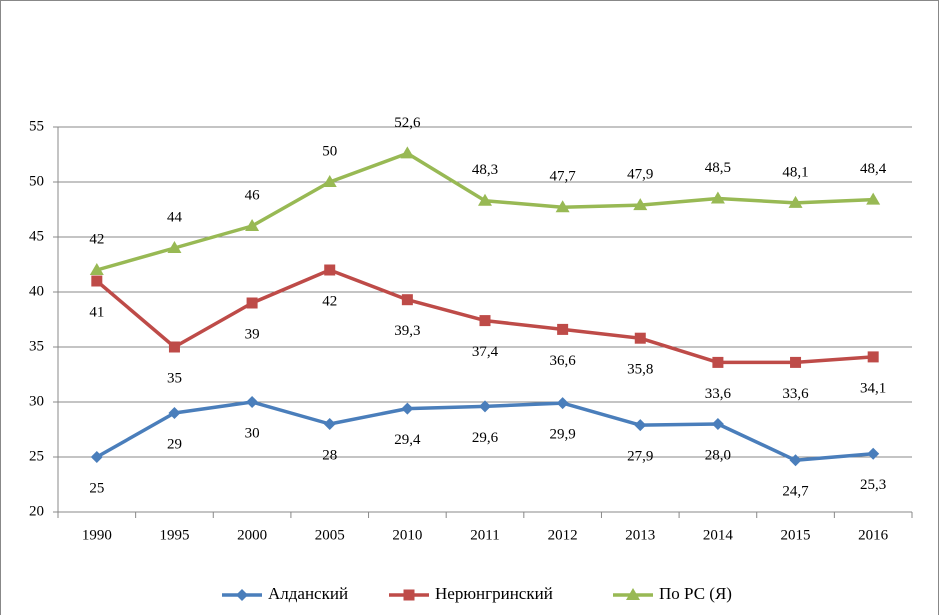 Image resolution: width=939 pixels, height=615 pixels. What do you see at coordinates (485, 352) in the screenshot?
I see `data-label: 37,4` at bounding box center [485, 352].